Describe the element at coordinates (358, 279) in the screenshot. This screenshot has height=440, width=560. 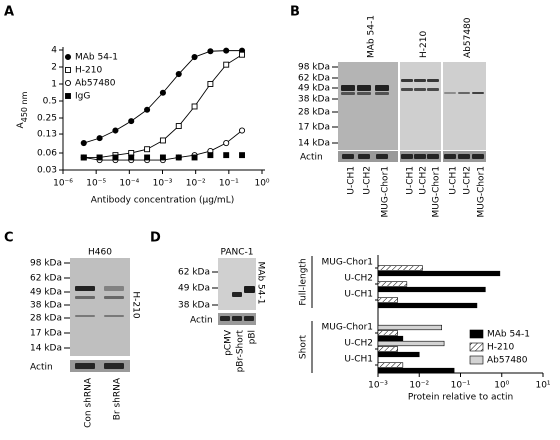
I see `category-label: U-CH2` at that location.